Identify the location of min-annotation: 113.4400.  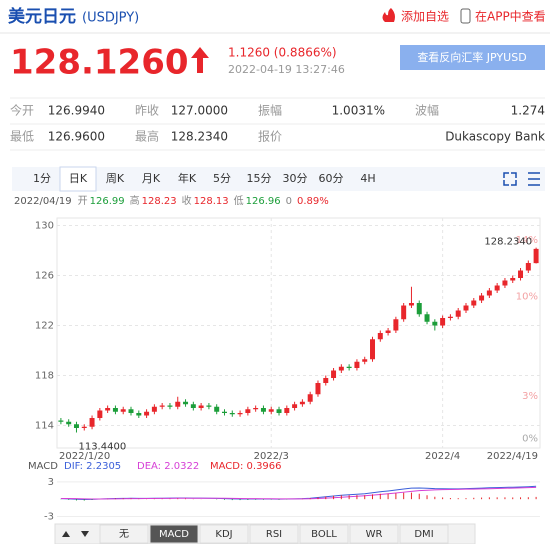
(102, 447).